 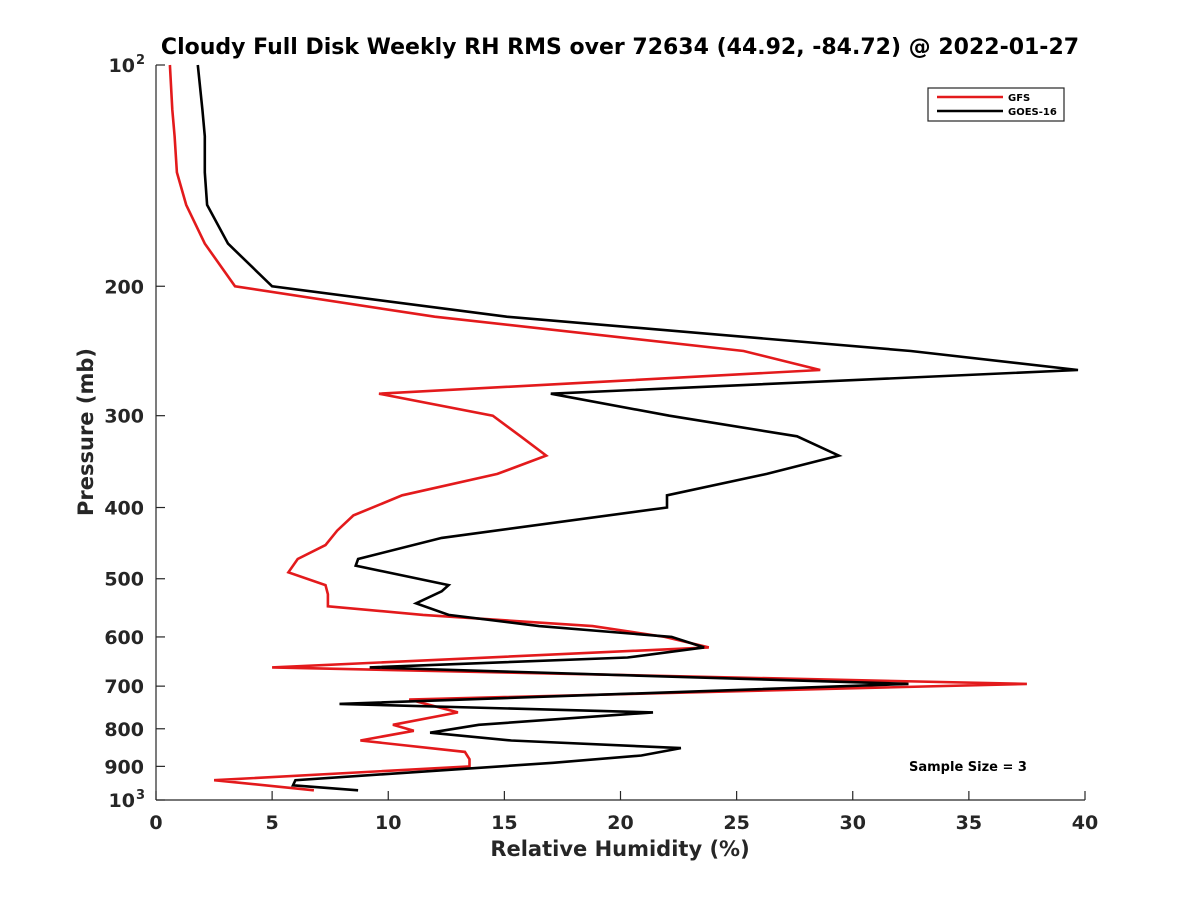 I want to click on x-axis-ticks: 0 5 10 15 20 25 30 35 40, so click(x=623, y=812).